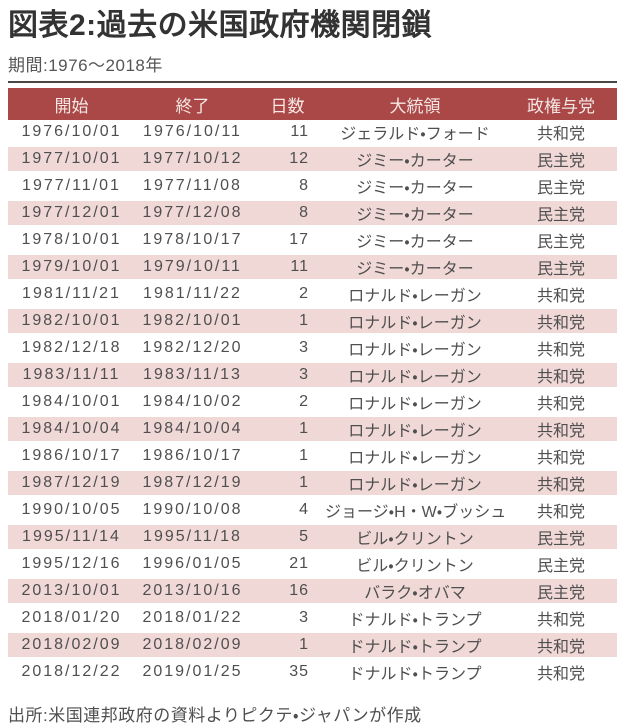  Describe the element at coordinates (71, 618) in the screenshot. I see `cell-start-date: 2018/01/20` at that location.